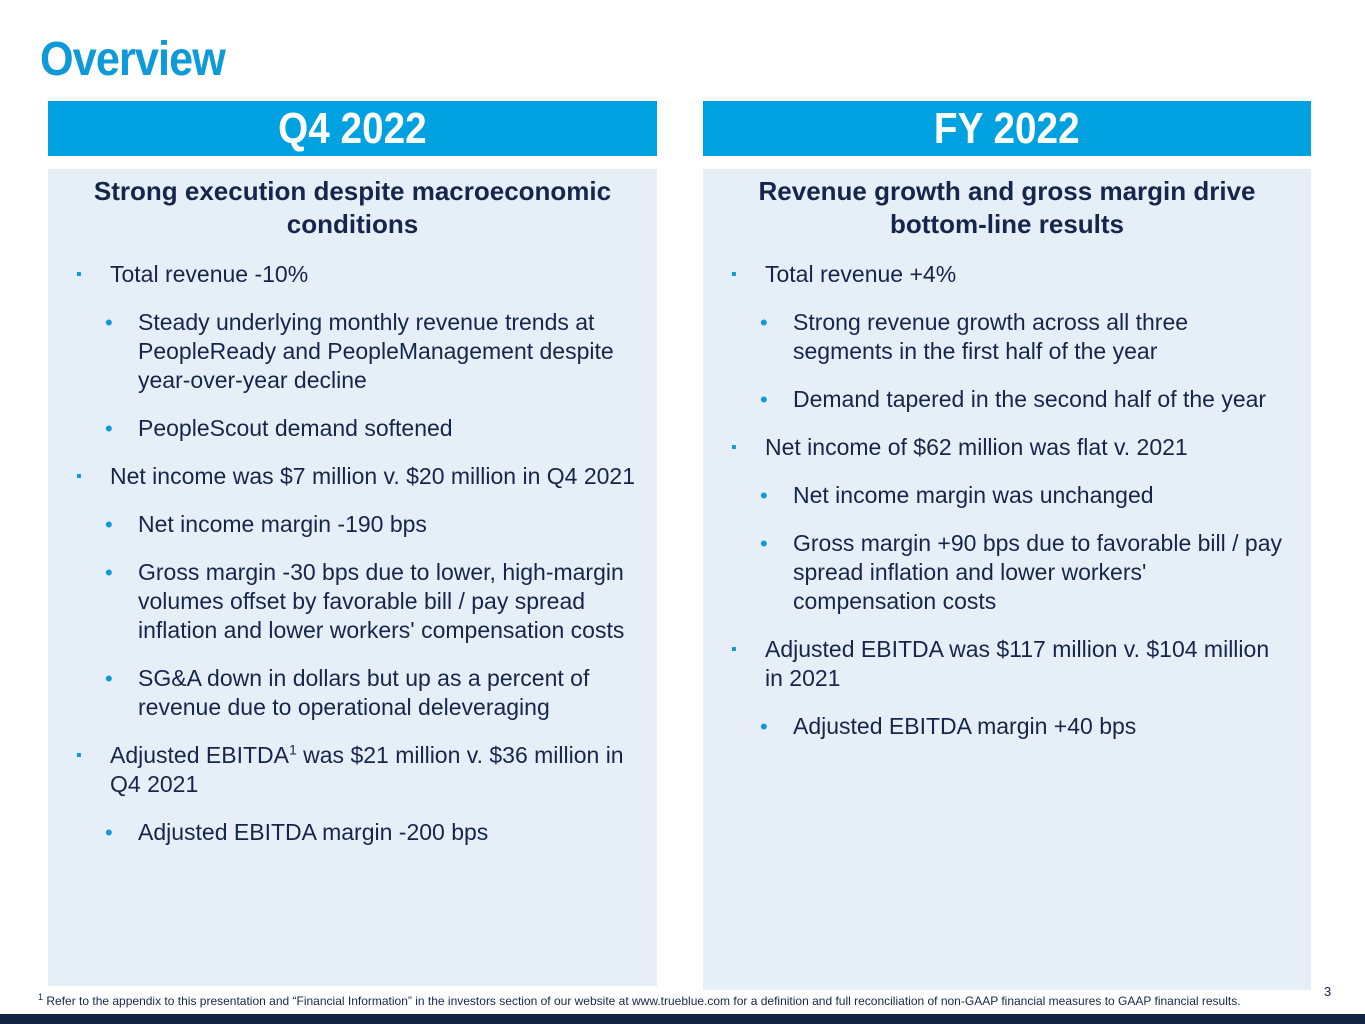  I want to click on list-item: • Adjusted EBITDA margin -200 bps, so click(352, 832).